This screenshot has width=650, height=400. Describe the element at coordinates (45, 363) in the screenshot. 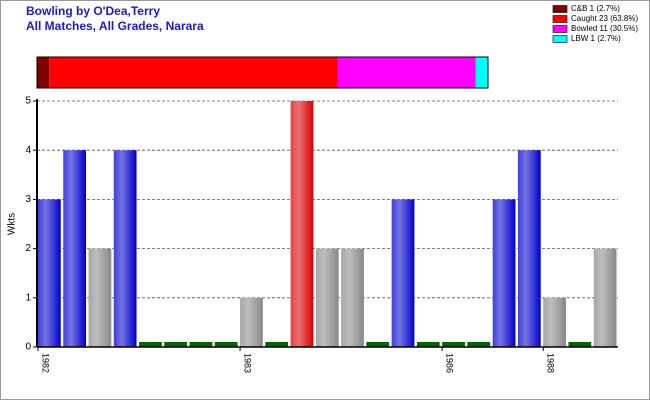

I see `x-tick-label: 1982` at that location.